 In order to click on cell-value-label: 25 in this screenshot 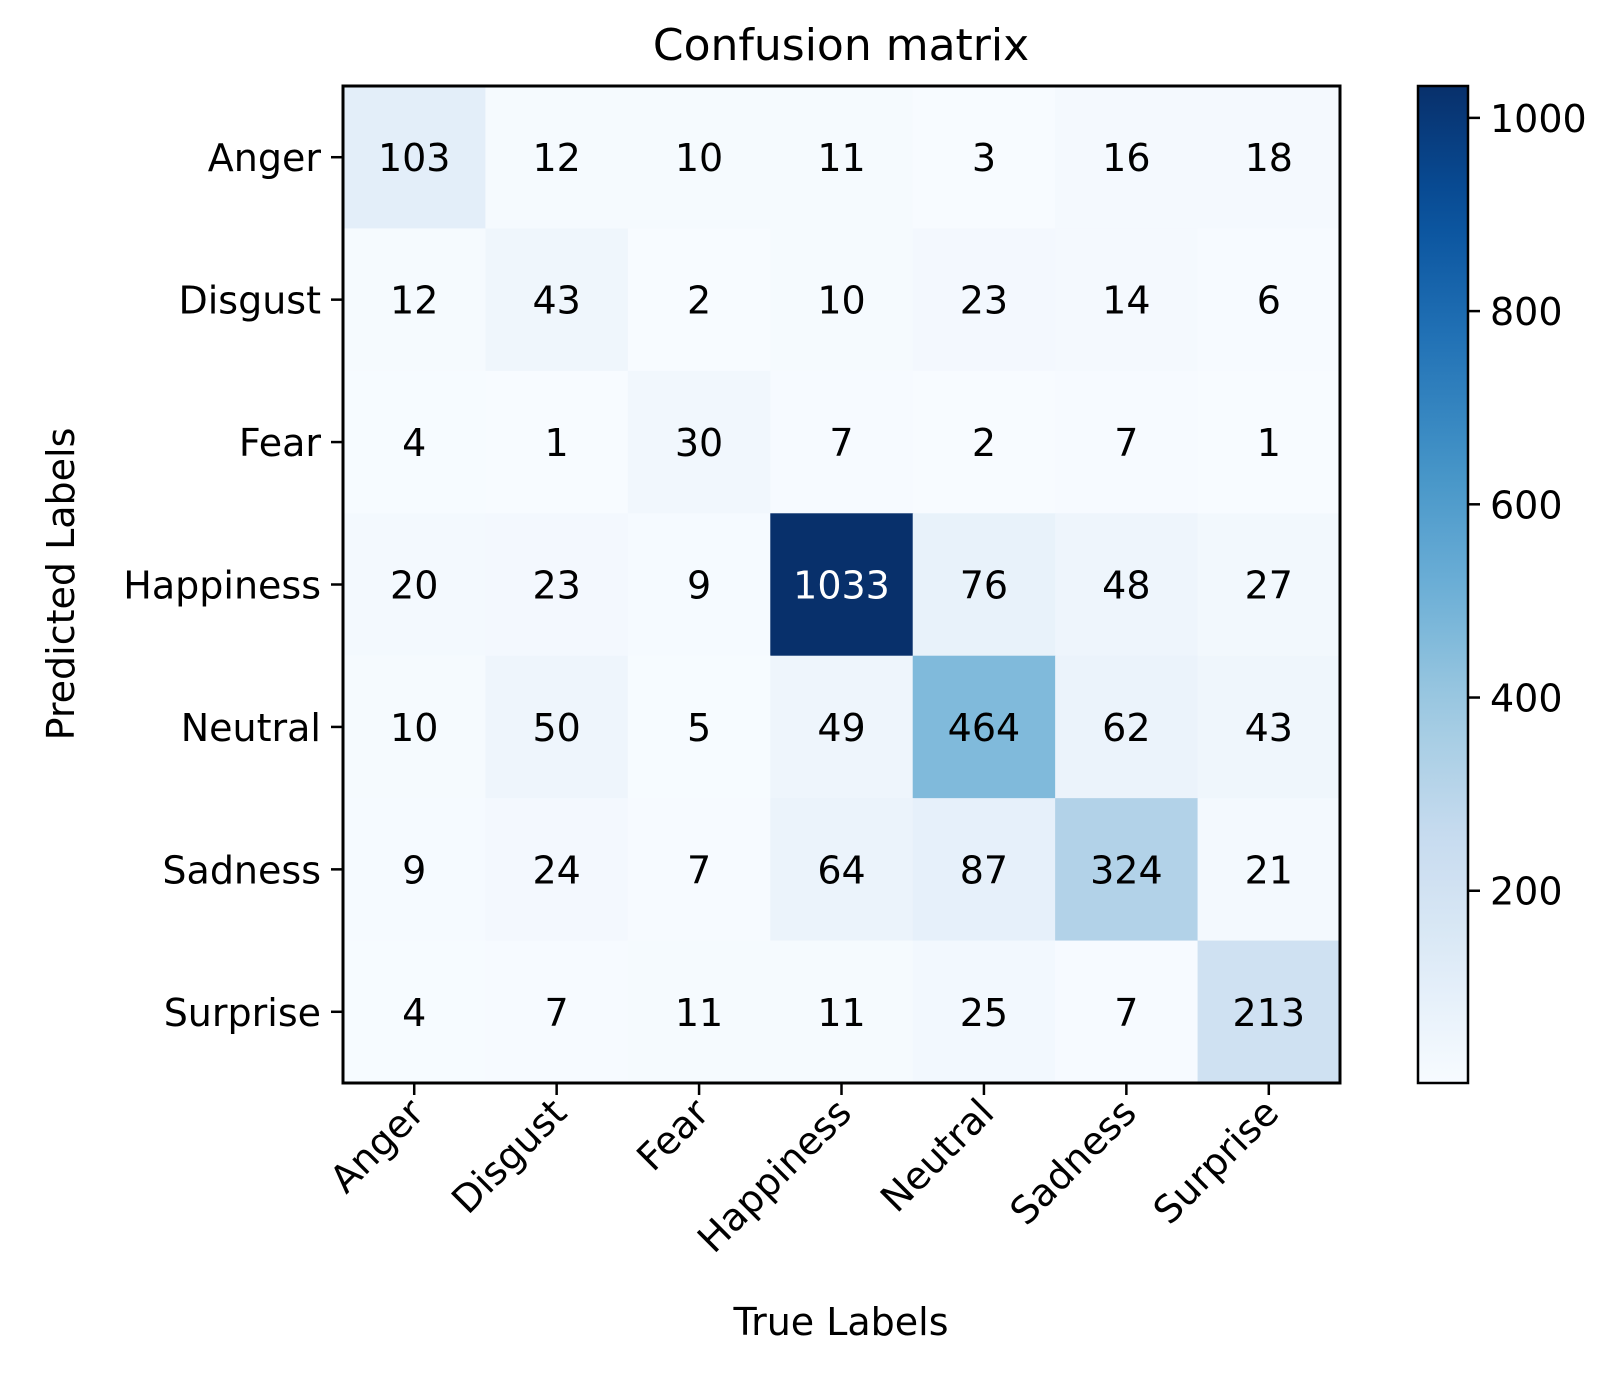, I will do `click(984, 1013)`.